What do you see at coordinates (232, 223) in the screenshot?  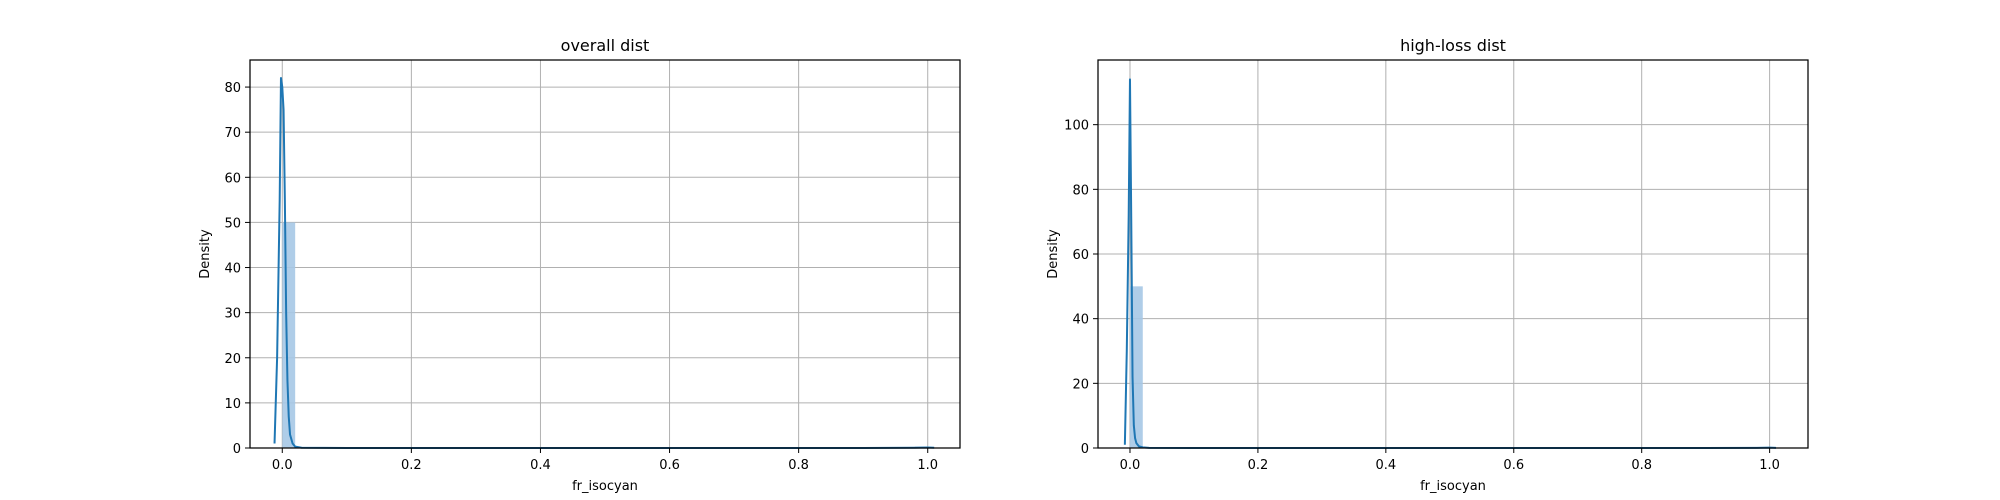 I see `y-tick-label: 50` at bounding box center [232, 223].